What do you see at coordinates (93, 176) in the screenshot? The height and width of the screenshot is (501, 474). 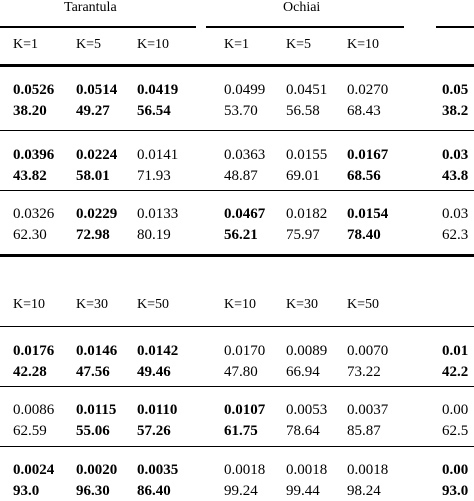 I see `cell-lower: 58.01` at bounding box center [93, 176].